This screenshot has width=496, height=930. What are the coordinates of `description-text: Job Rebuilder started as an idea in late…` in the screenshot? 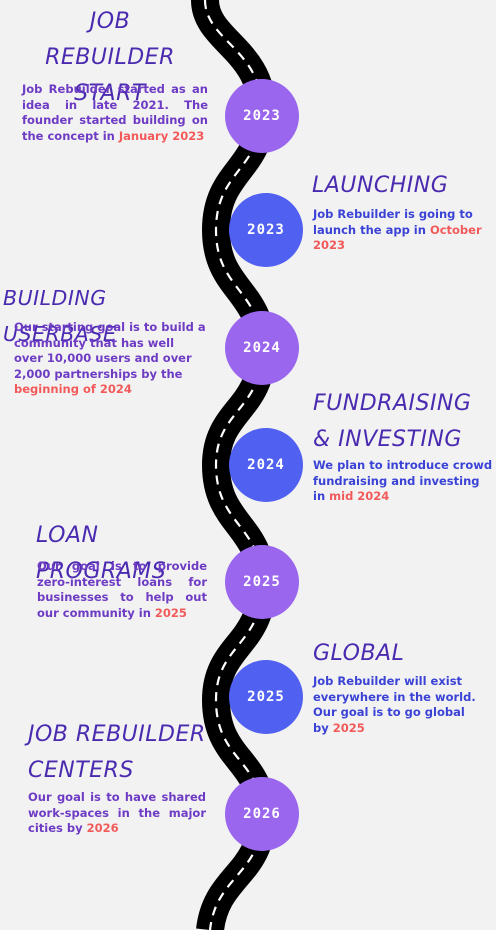 It's located at (115, 112).